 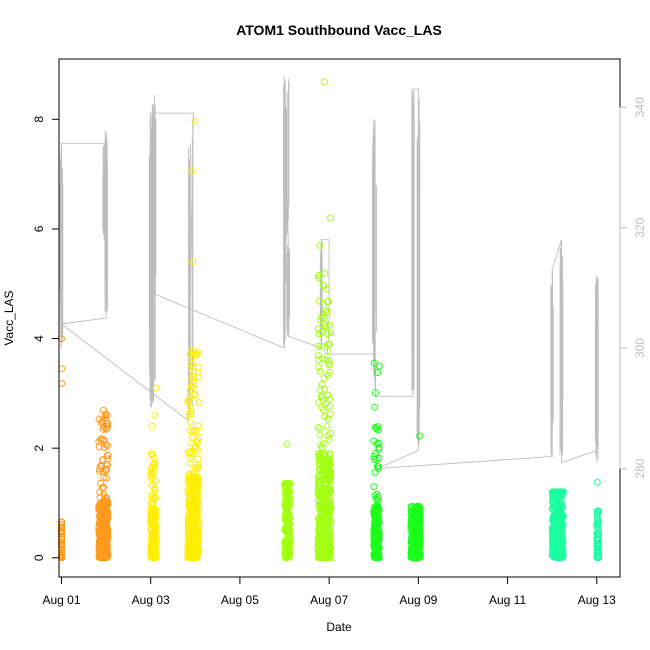 What do you see at coordinates (45, 338) in the screenshot?
I see `y-axis: 0 2 4 6 8` at bounding box center [45, 338].